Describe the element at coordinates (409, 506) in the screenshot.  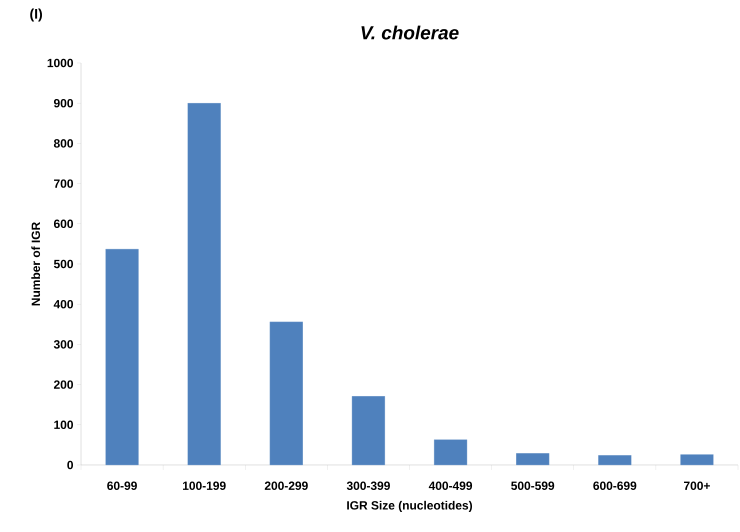
I see `x-axis-title: IGR Size (nucleotides)` at that location.